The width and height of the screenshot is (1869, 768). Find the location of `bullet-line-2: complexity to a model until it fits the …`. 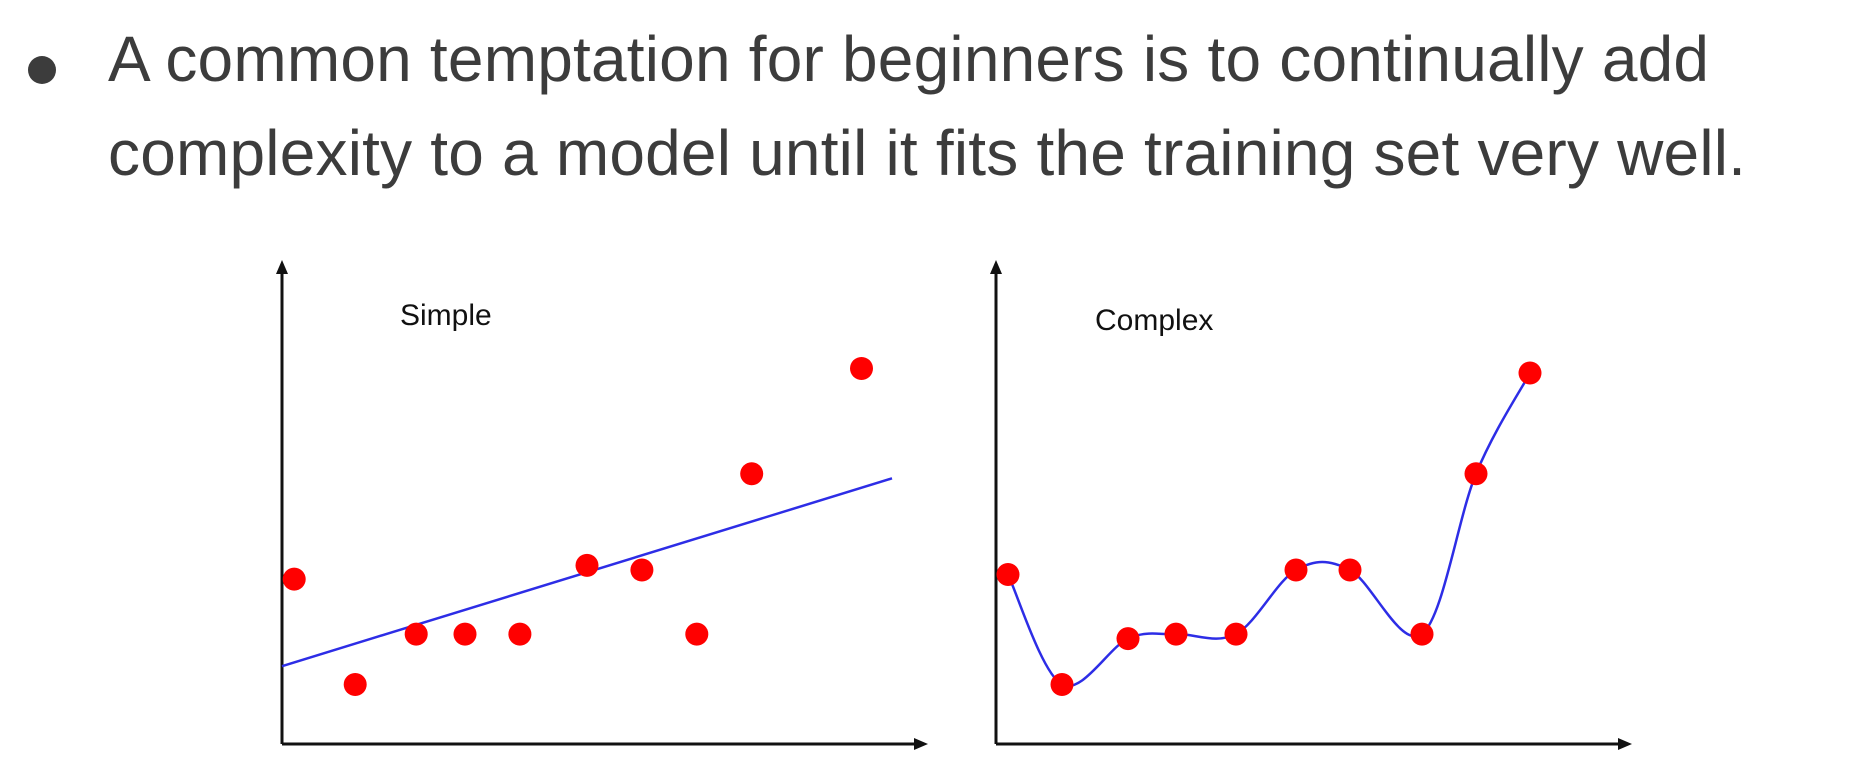

bullet-line-2: complexity to a model until it fits the … is located at coordinates (927, 153).